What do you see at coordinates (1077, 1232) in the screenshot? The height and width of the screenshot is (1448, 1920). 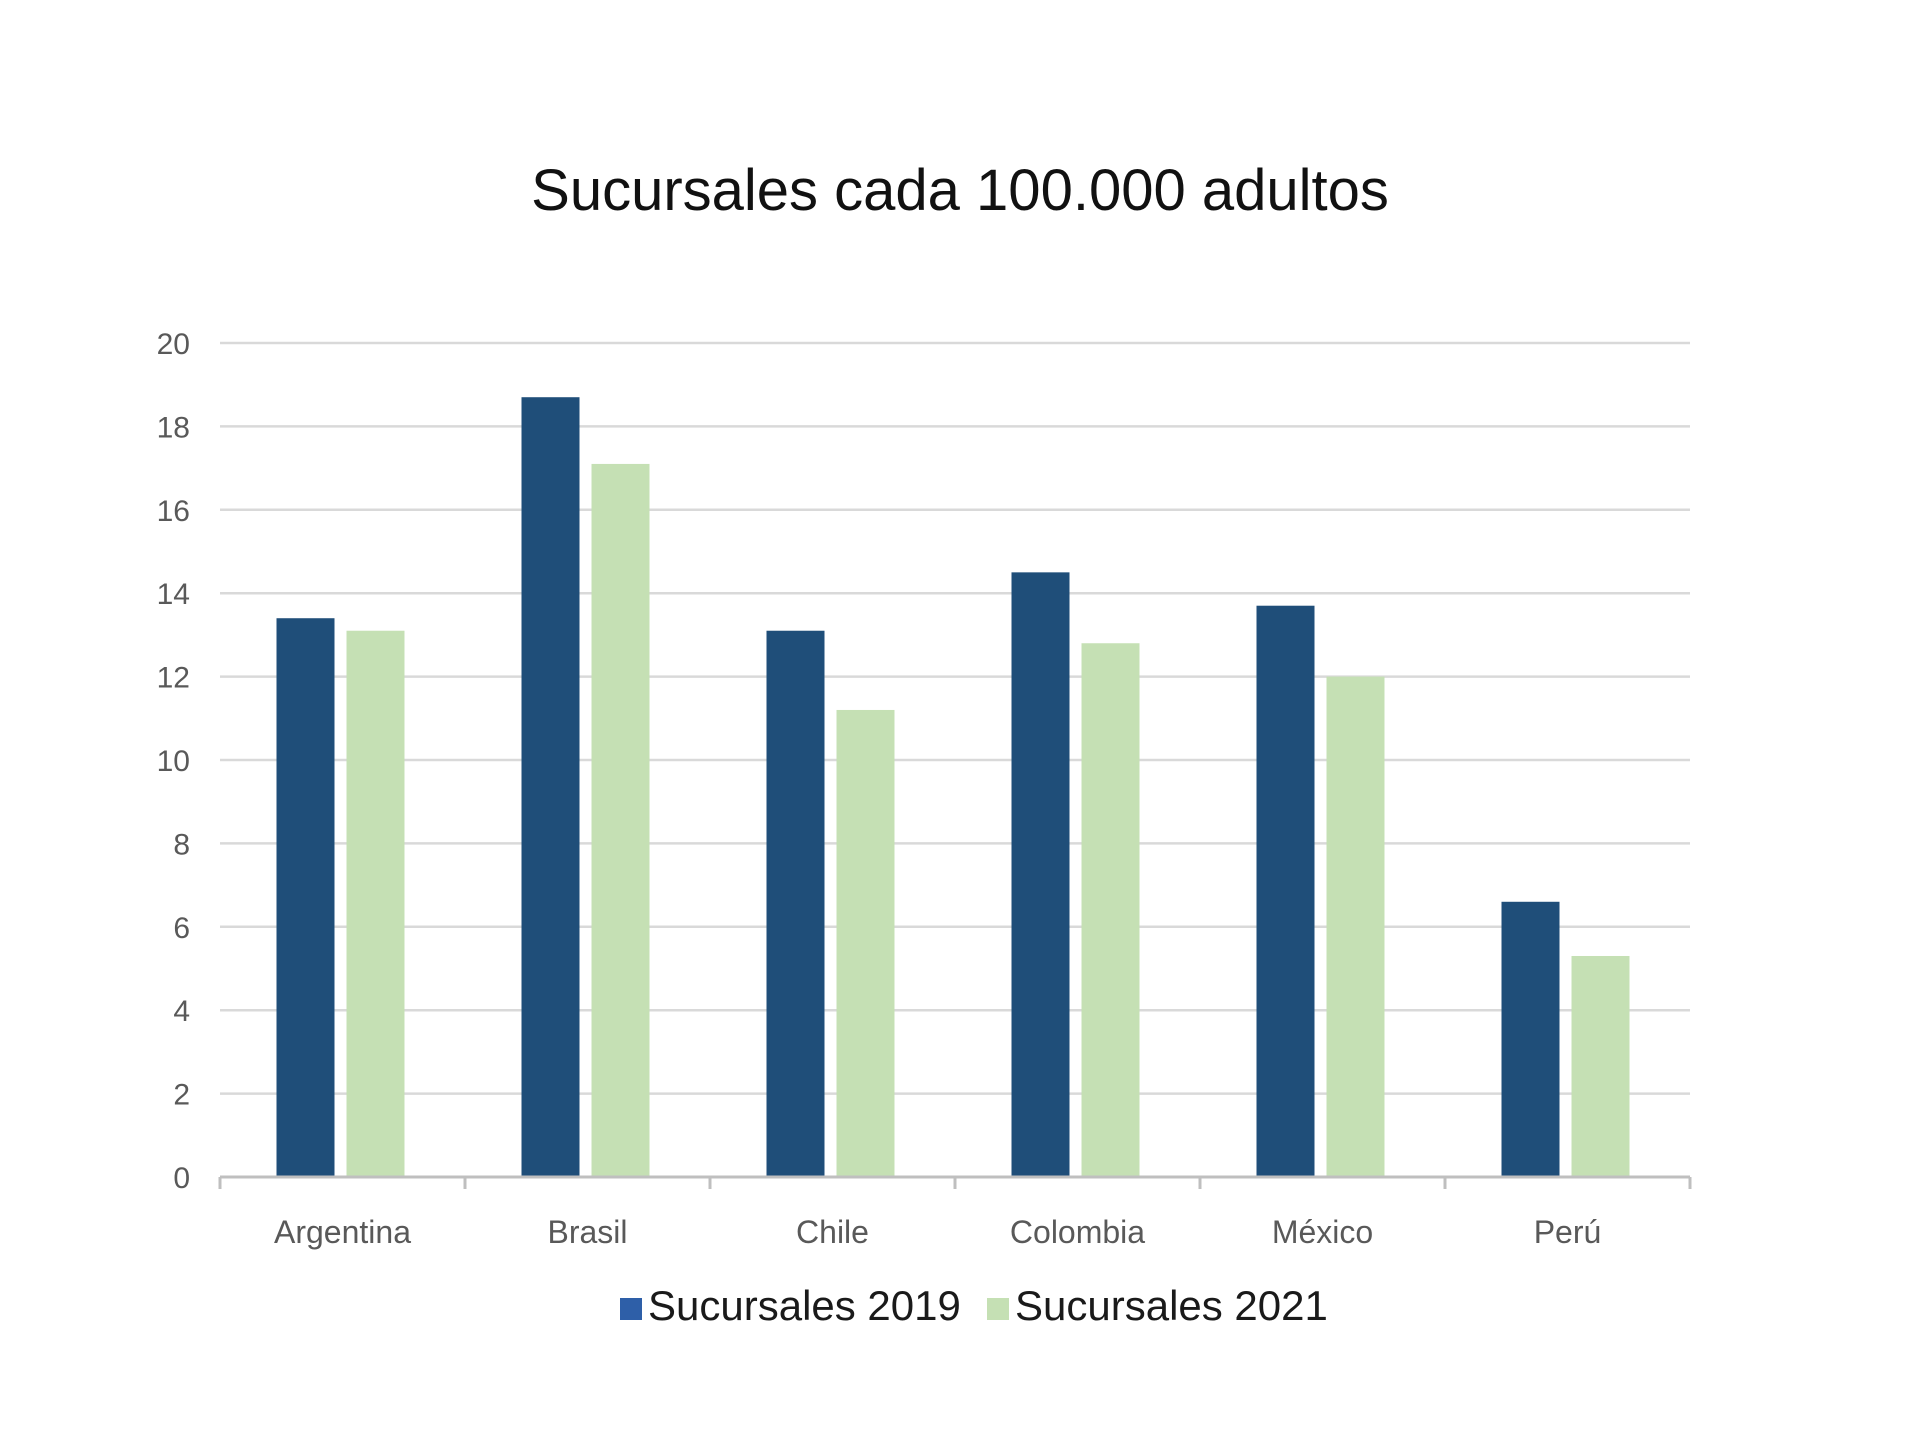 I see `x-category-label: Colombia` at bounding box center [1077, 1232].